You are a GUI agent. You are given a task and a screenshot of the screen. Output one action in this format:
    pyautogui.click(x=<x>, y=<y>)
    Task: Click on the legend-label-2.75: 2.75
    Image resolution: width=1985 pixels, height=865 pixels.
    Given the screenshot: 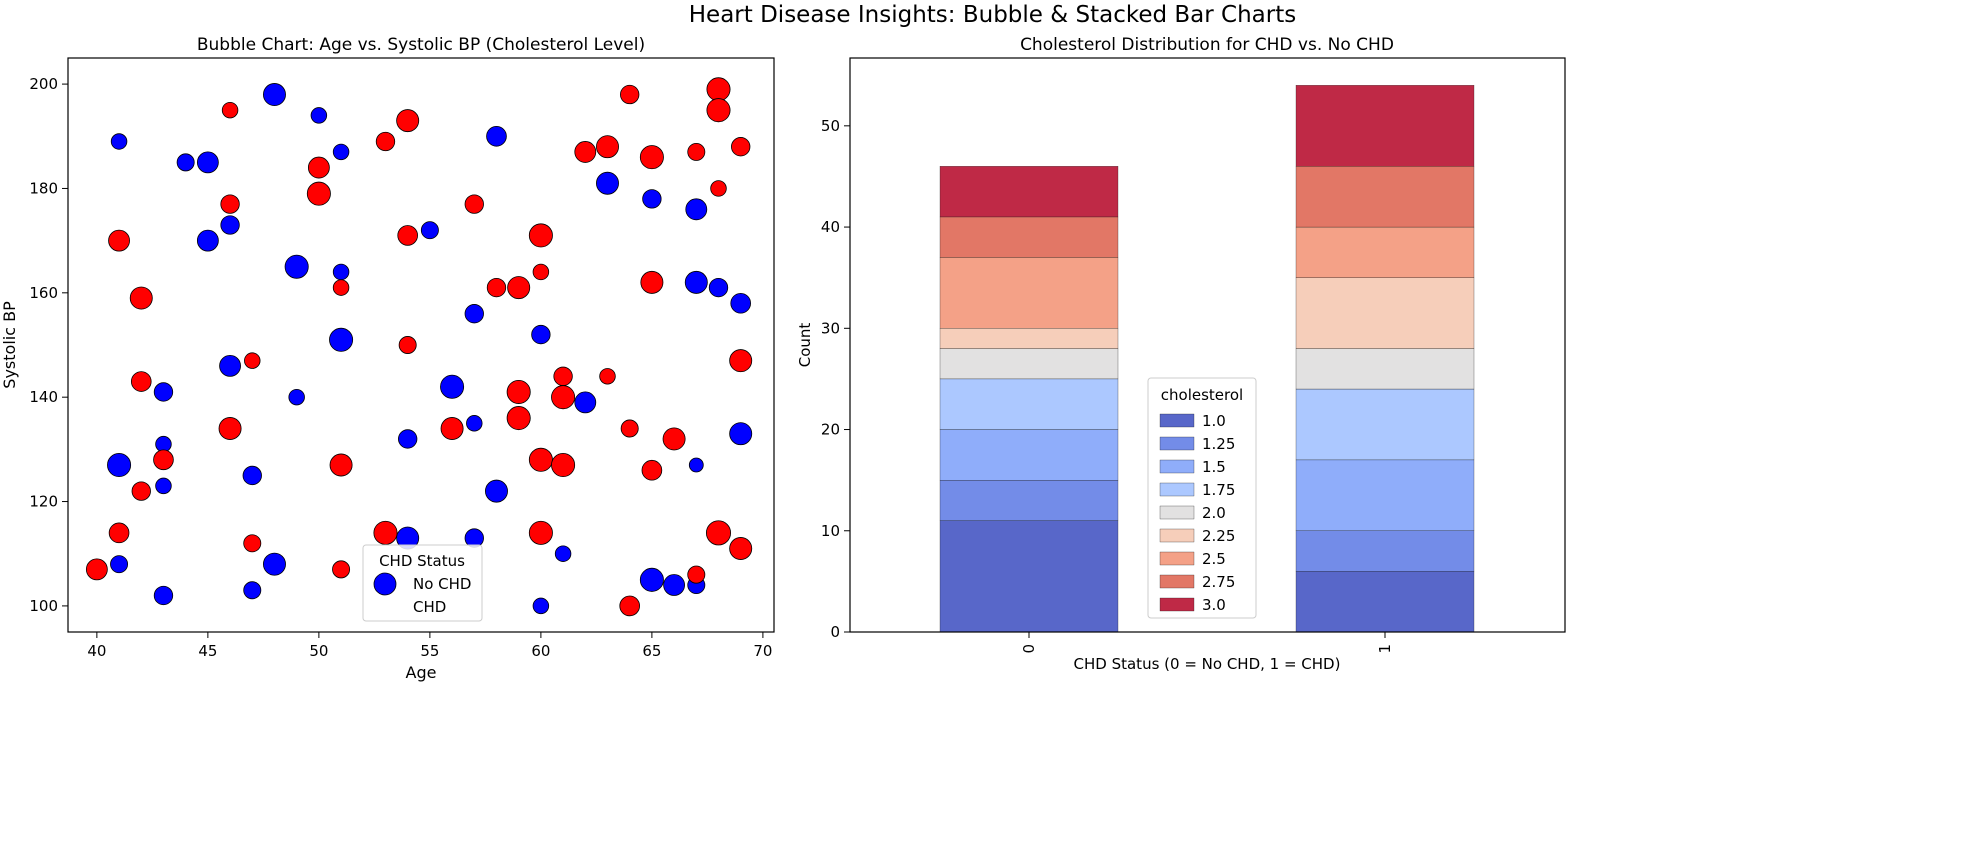 What is the action you would take?
    pyautogui.click(x=1218, y=582)
    